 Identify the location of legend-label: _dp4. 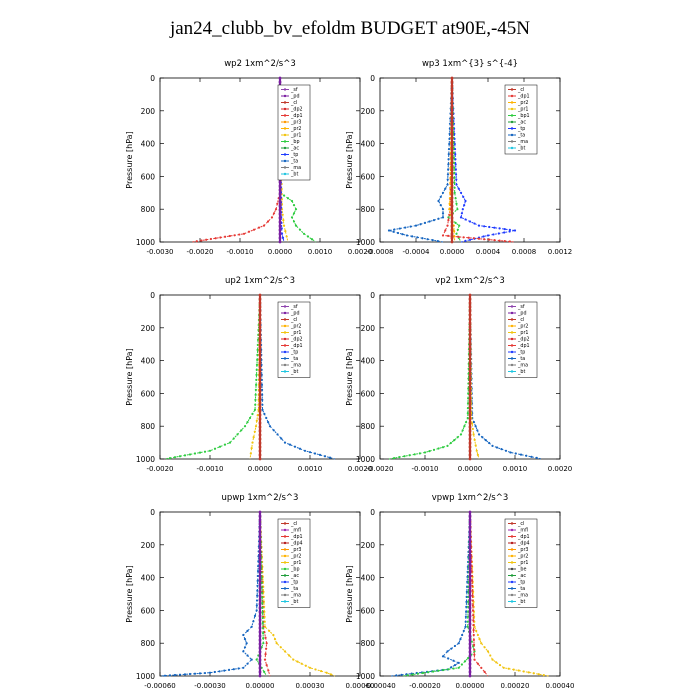
(296, 544).